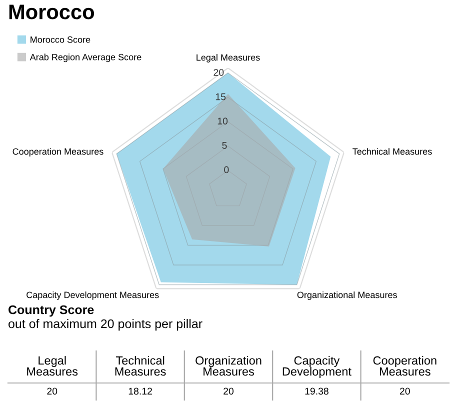  Describe the element at coordinates (92, 295) in the screenshot. I see `spoke-label: Capacity Development Measures` at that location.